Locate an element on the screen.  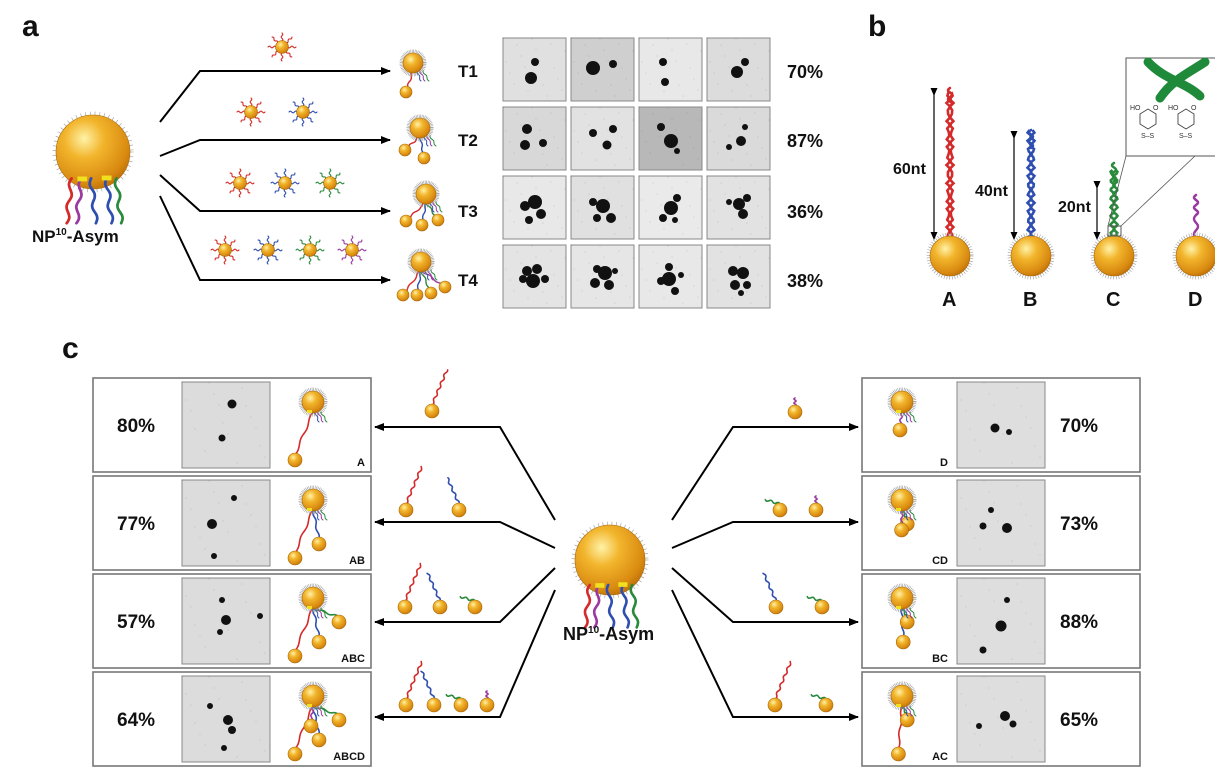
product-t2 is located at coordinates (417, 139).